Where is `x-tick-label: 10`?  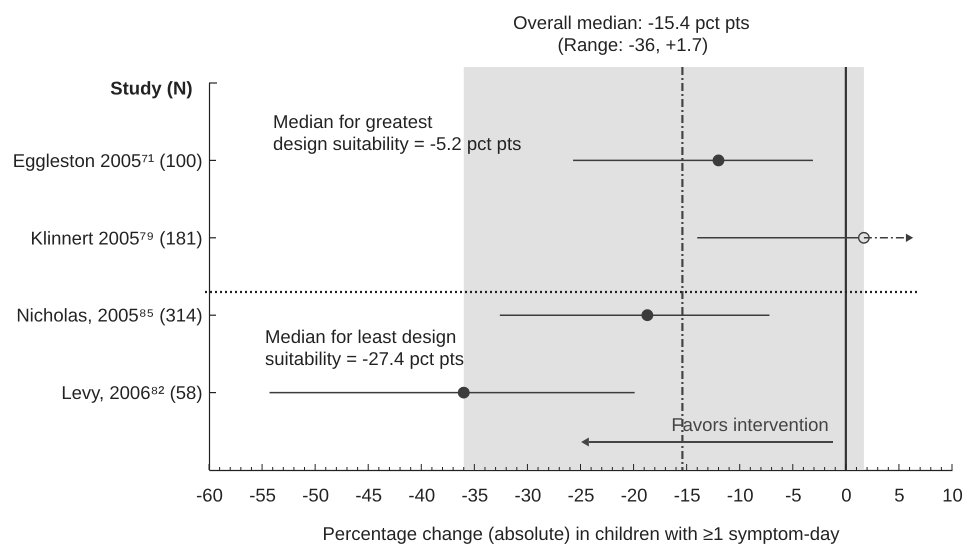 x-tick-label: 10 is located at coordinates (952, 495).